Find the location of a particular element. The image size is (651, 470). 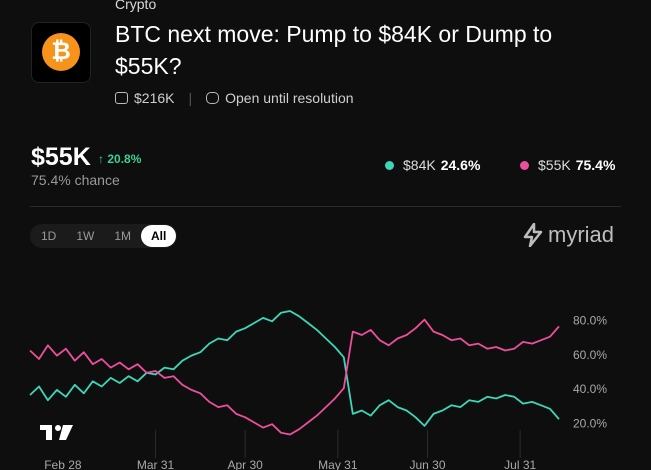

legend-item: $55K 75.4% is located at coordinates (567, 165).